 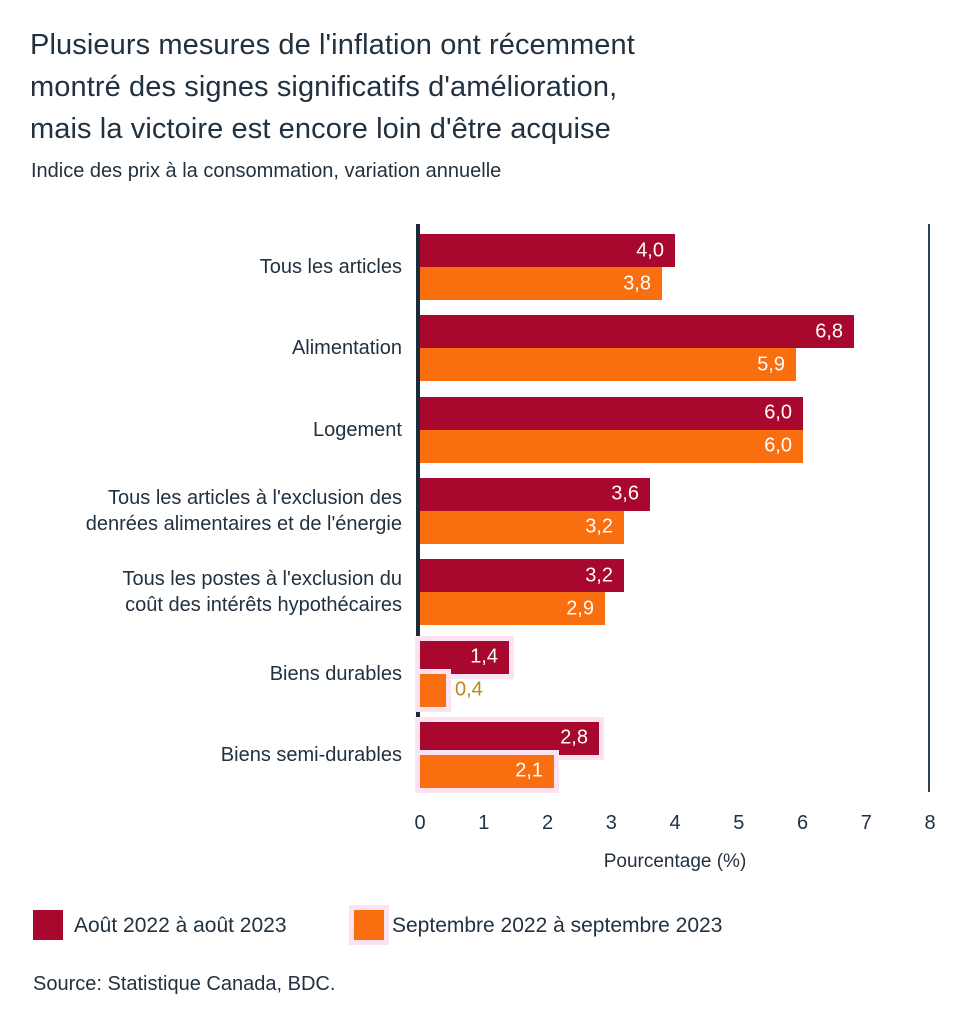 I want to click on source-note: Source: Statistique Canada, BDC., so click(x=184, y=984).